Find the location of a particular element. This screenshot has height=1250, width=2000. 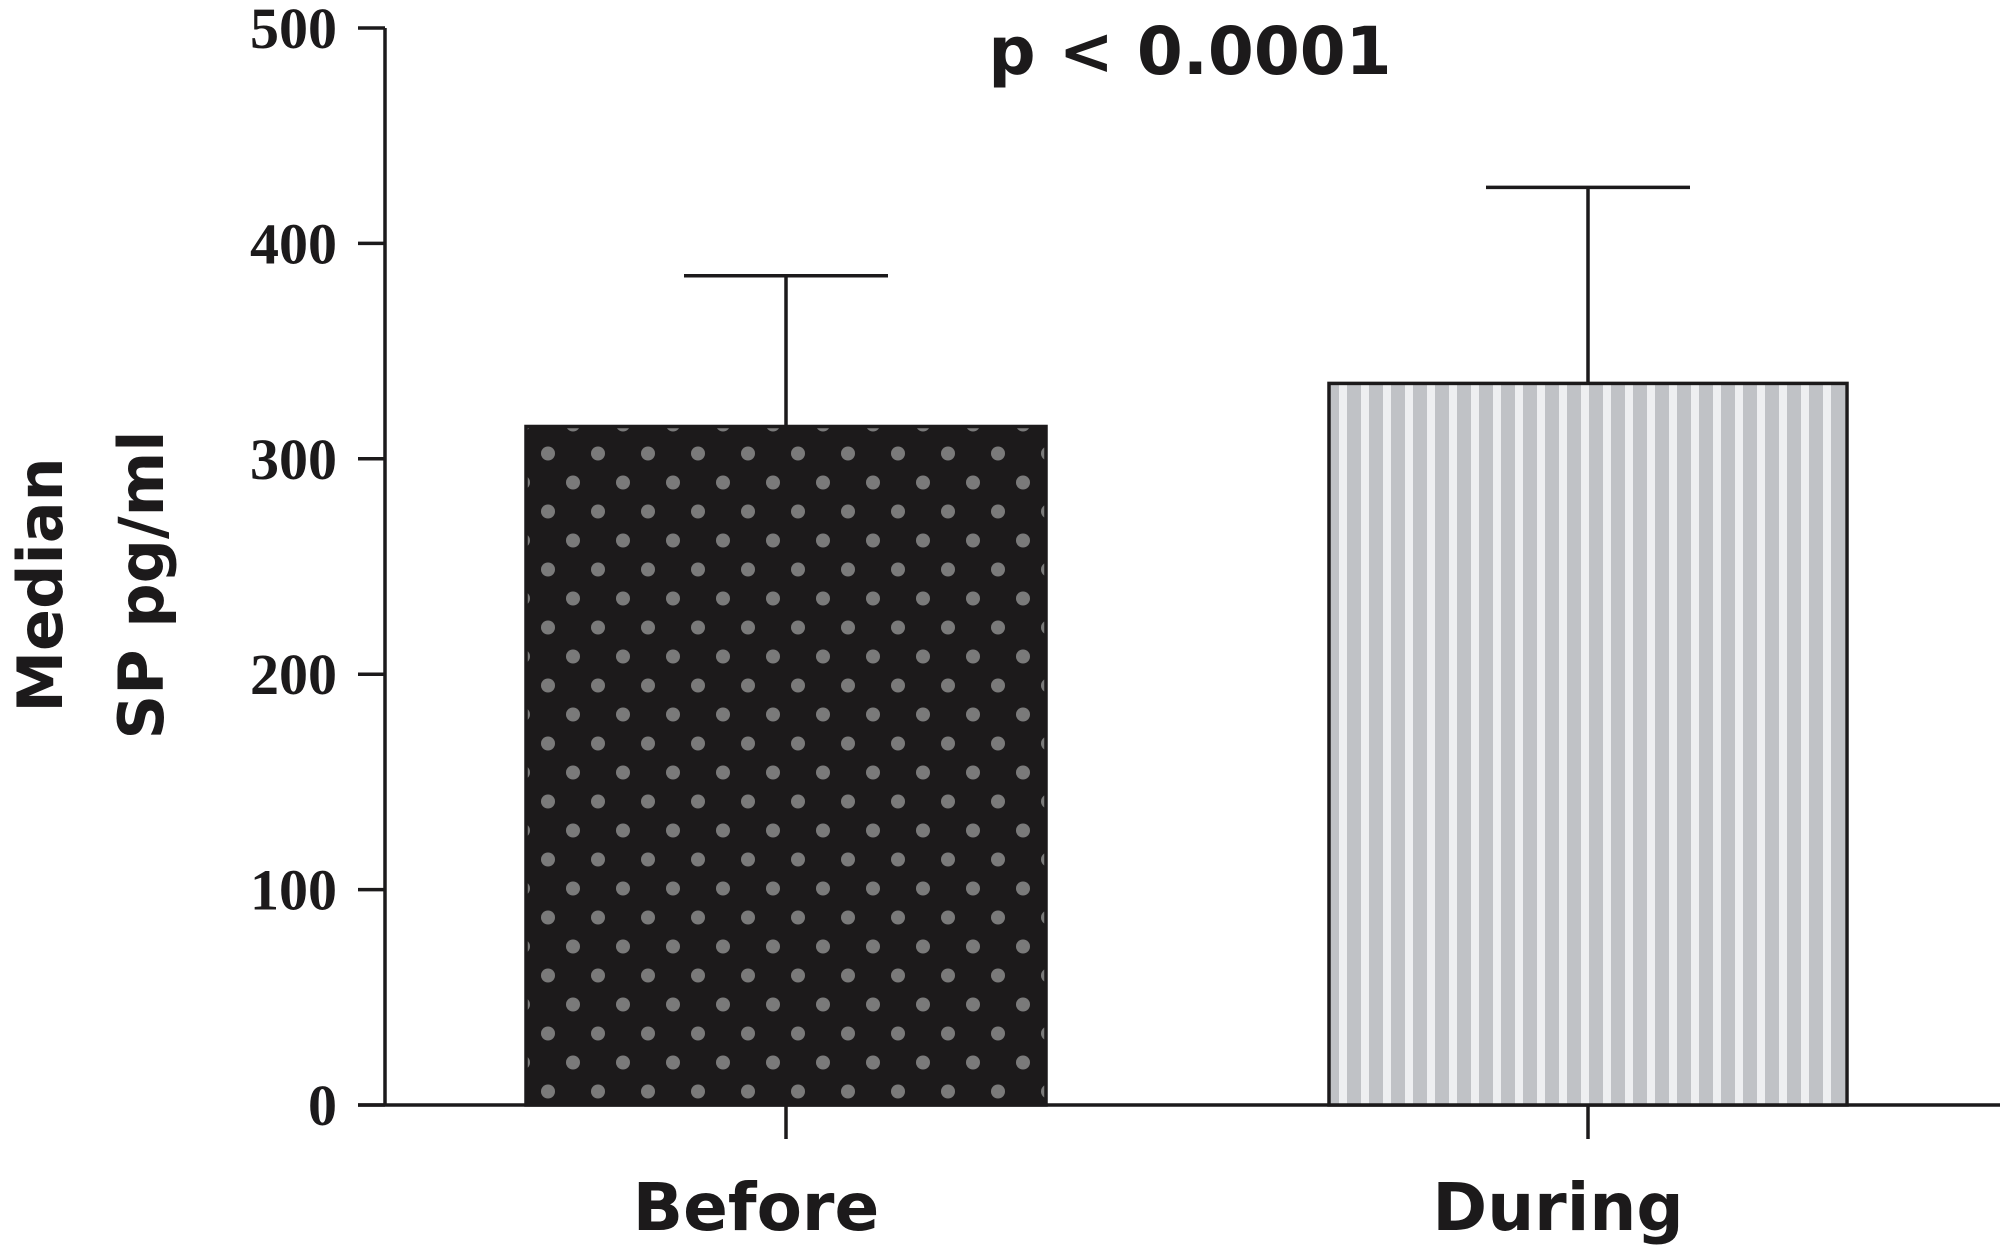

error-bar-before is located at coordinates (786, 350).